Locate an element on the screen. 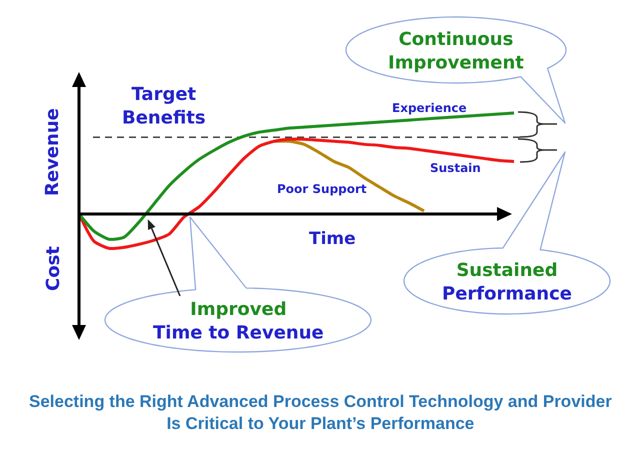 Image resolution: width=640 pixels, height=462 pixels. series-label: Sustain is located at coordinates (455, 168).